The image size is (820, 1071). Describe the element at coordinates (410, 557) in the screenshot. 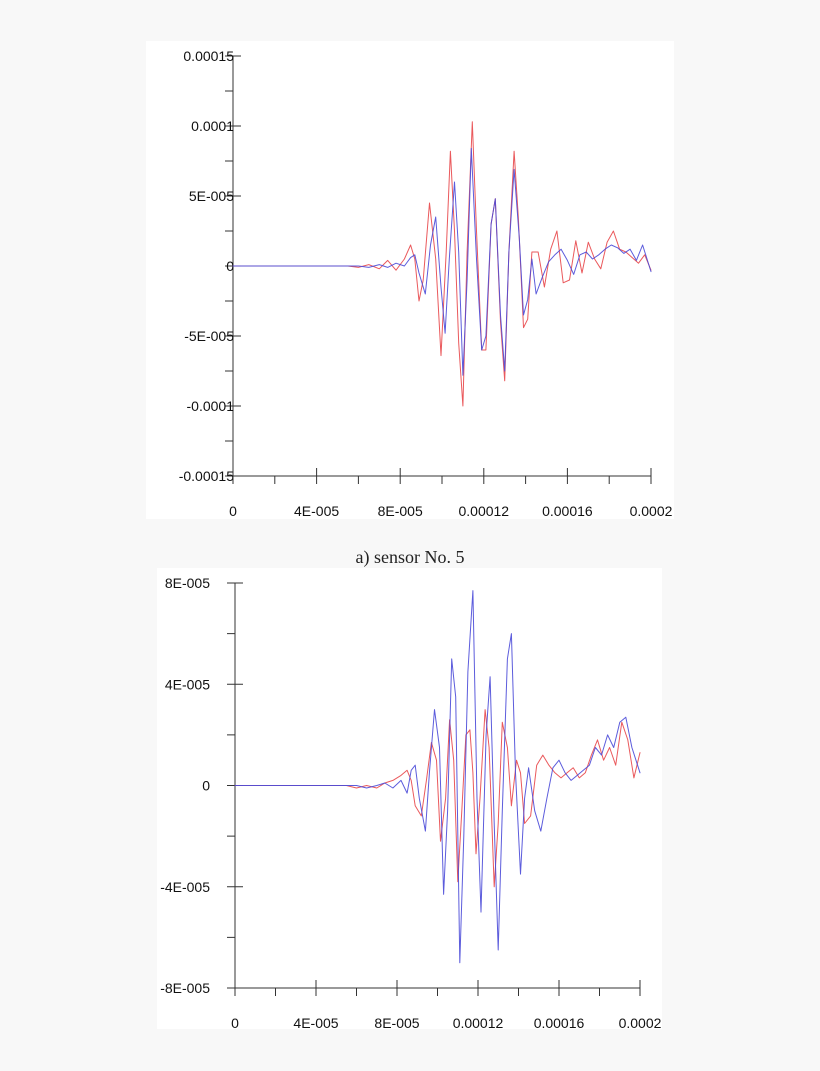

I see `chart-caption-a: a) sensor No. 5` at that location.